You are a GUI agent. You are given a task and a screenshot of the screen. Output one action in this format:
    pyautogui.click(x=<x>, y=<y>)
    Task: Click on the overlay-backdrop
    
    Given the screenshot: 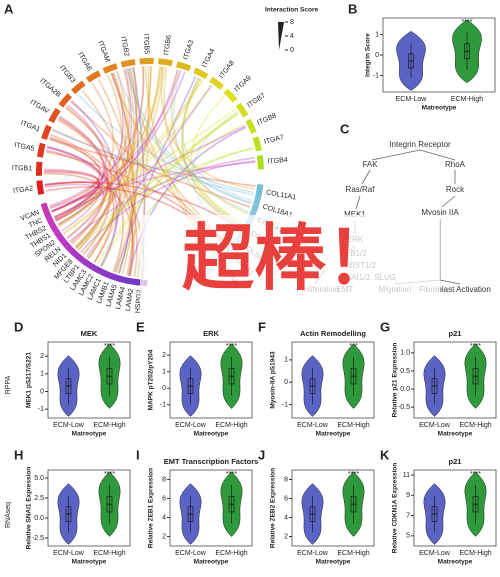 What is the action you would take?
    pyautogui.click(x=290, y=262)
    